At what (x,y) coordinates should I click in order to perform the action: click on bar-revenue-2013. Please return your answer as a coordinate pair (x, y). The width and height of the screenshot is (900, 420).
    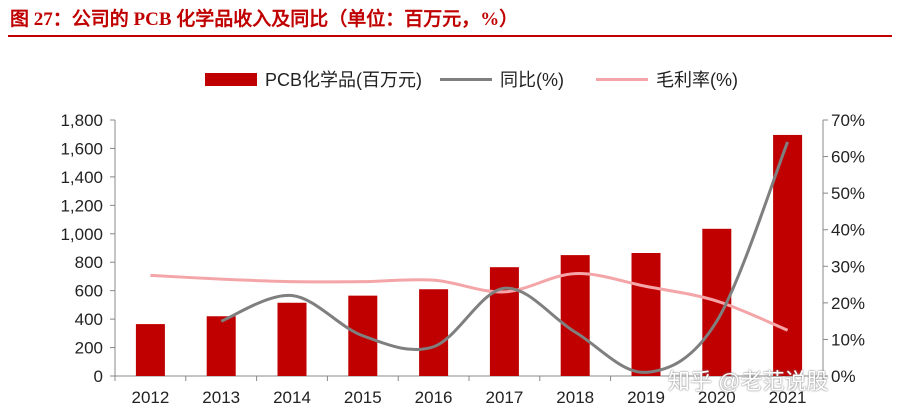
    Looking at the image, I should click on (221, 346).